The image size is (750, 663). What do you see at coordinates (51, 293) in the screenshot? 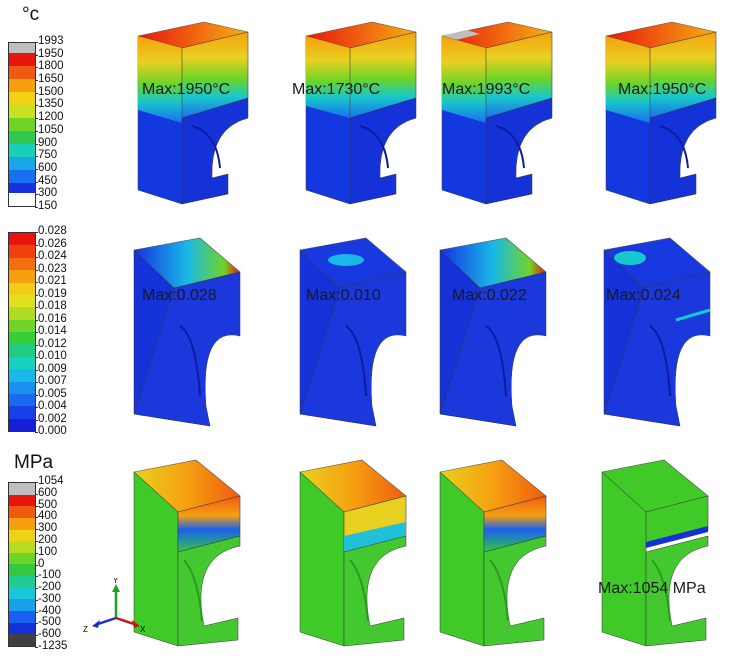
I see `legend-tick: 0.019` at bounding box center [51, 293].